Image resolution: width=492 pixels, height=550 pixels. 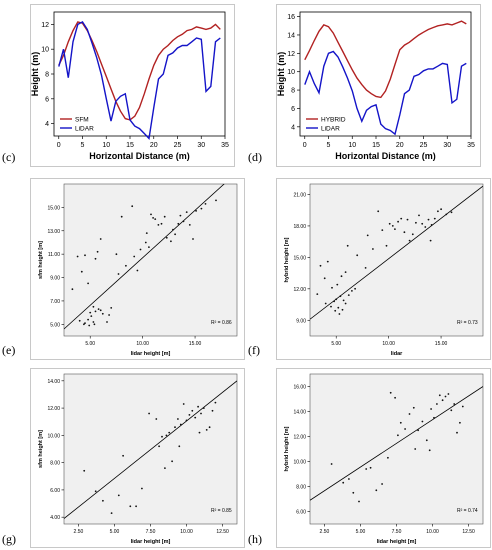 I want to click on y-tick-label: 10, so click(x=45, y=50).